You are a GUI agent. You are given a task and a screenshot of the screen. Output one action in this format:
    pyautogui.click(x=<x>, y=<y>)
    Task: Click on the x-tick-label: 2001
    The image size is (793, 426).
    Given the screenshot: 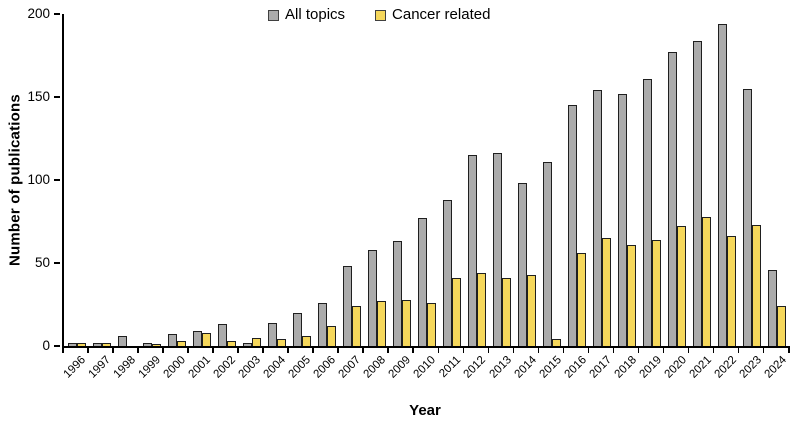 What is the action you would take?
    pyautogui.click(x=200, y=367)
    